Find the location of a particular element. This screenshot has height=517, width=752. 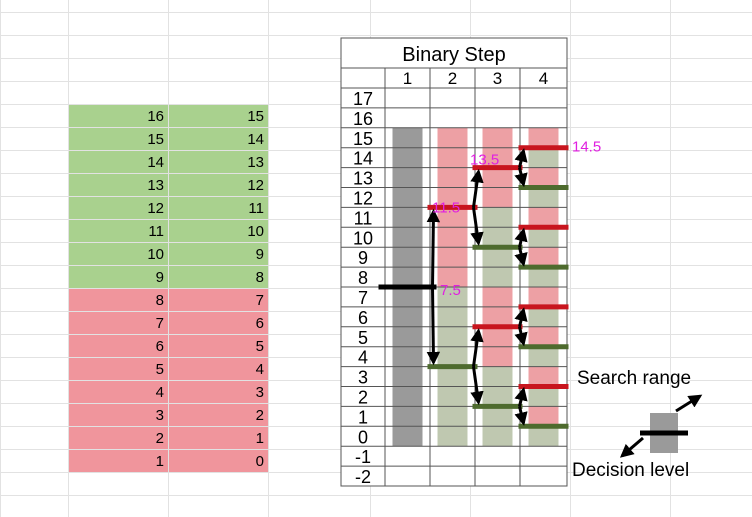

sheet-cell-b: 6 is located at coordinates (260, 323).